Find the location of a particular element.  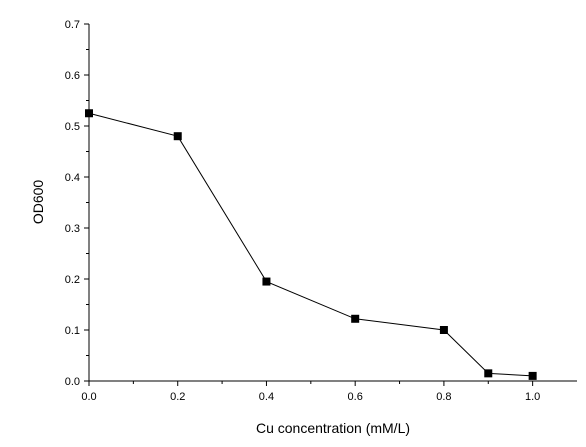

x-tick-label: 0.4 is located at coordinates (266, 397).